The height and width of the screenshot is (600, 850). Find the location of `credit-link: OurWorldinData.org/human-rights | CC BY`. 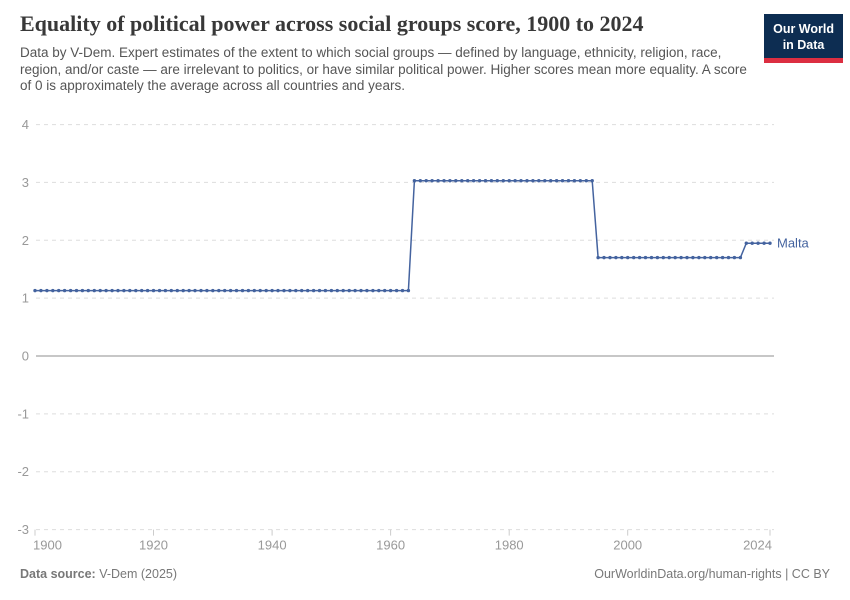

credit-link: OurWorldinData.org/human-rights | CC BY is located at coordinates (712, 574).